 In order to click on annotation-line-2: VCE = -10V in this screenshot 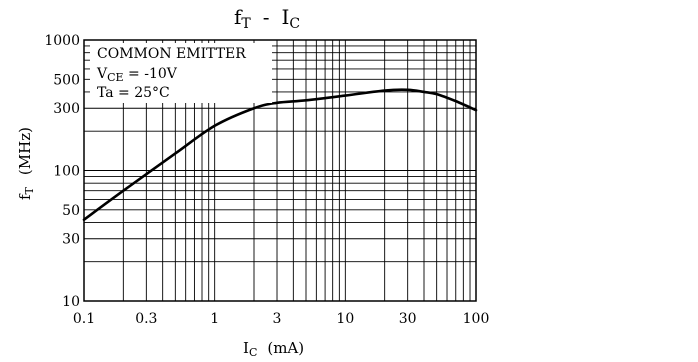, I will do `click(137, 75)`.